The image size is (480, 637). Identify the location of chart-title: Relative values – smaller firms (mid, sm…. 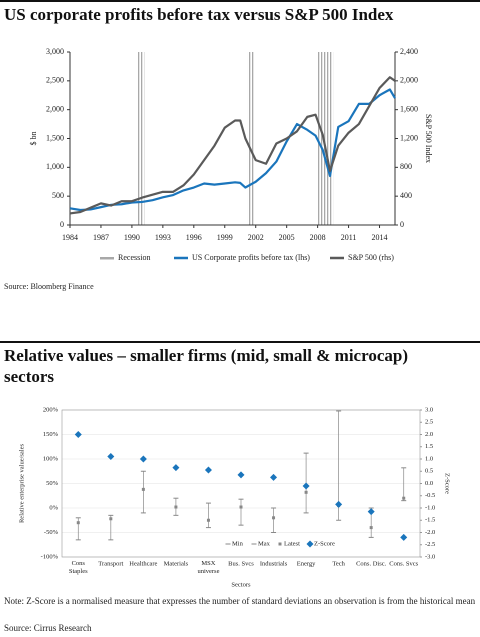
(206, 366).